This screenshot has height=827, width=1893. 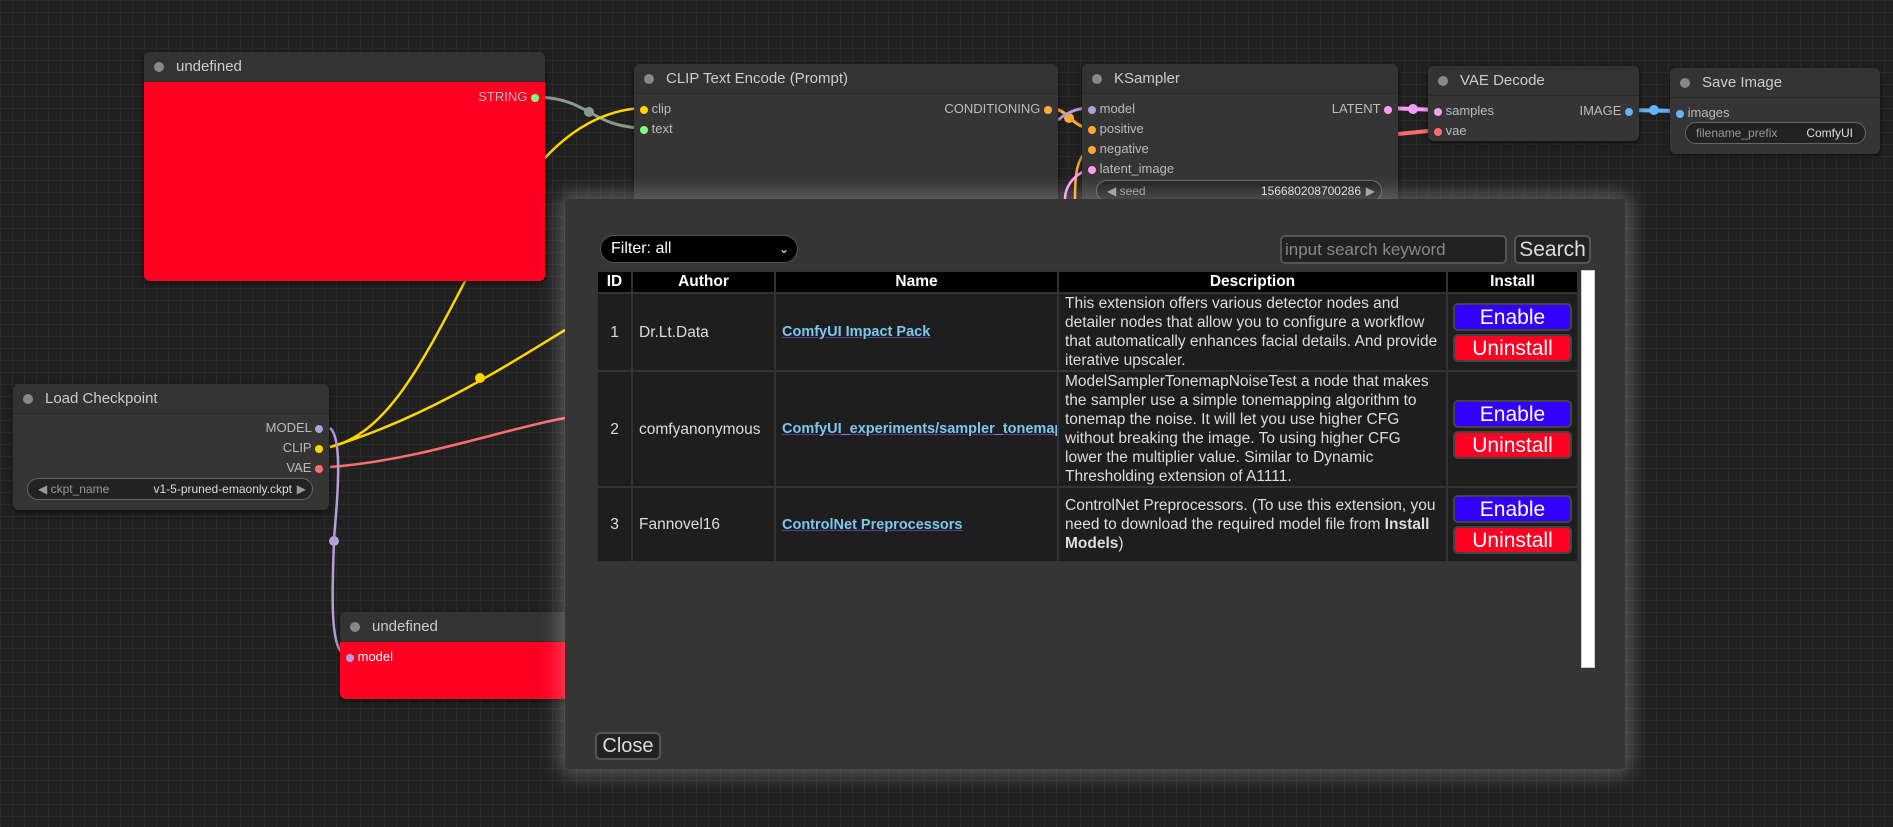 I want to click on node-title: CLIP Text Encode (Prompt), so click(x=846, y=79).